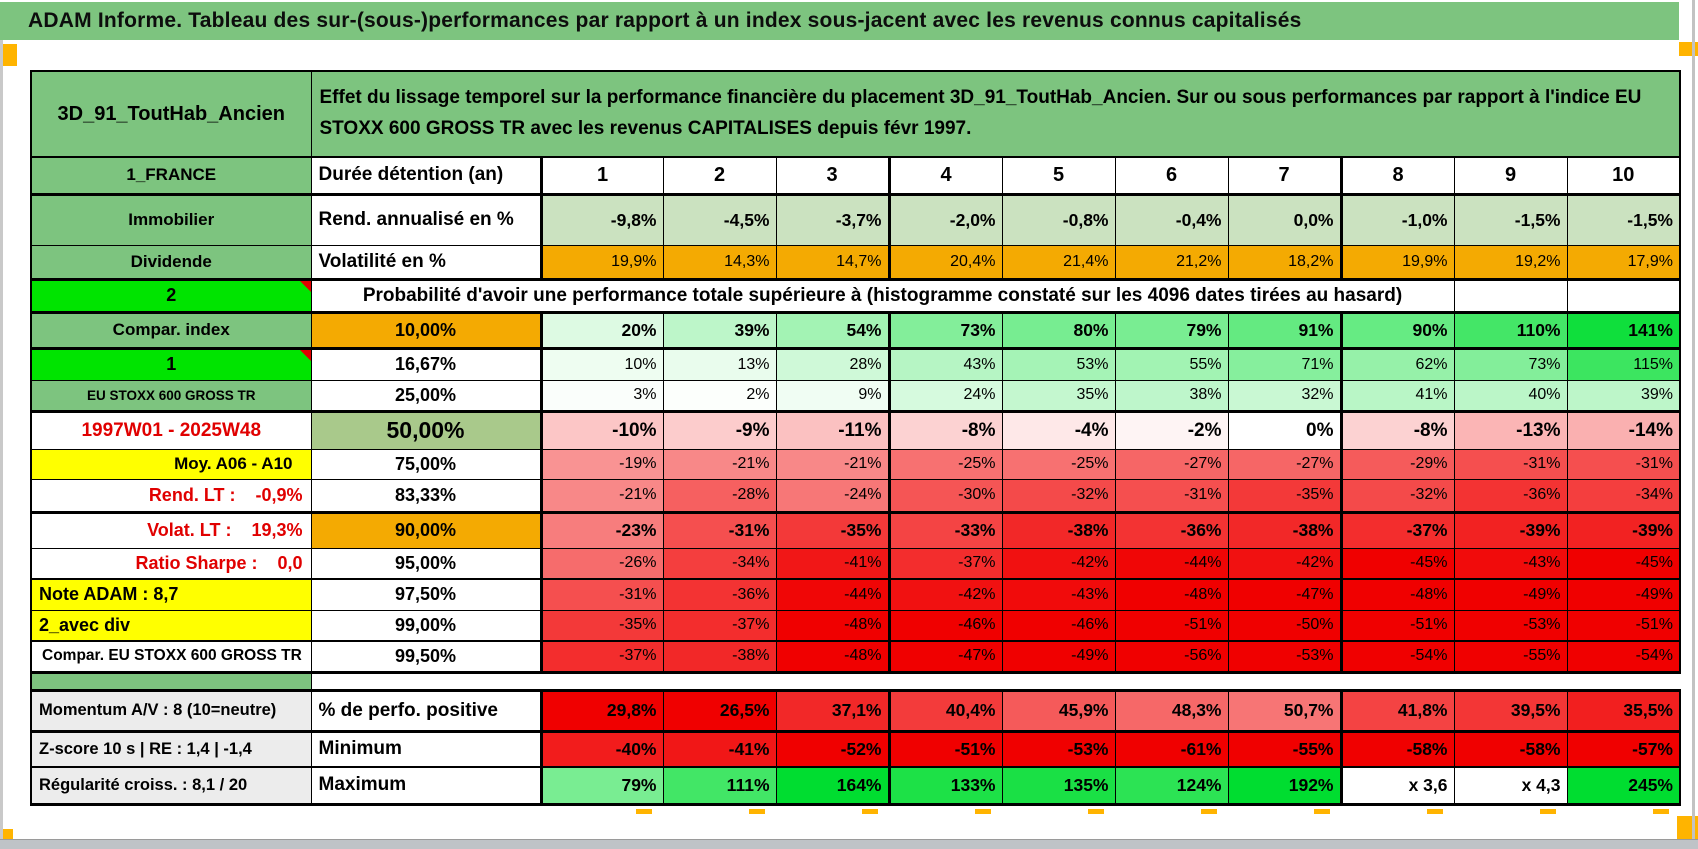 The height and width of the screenshot is (849, 1698). I want to click on row-label: Immobilier, so click(171, 219).